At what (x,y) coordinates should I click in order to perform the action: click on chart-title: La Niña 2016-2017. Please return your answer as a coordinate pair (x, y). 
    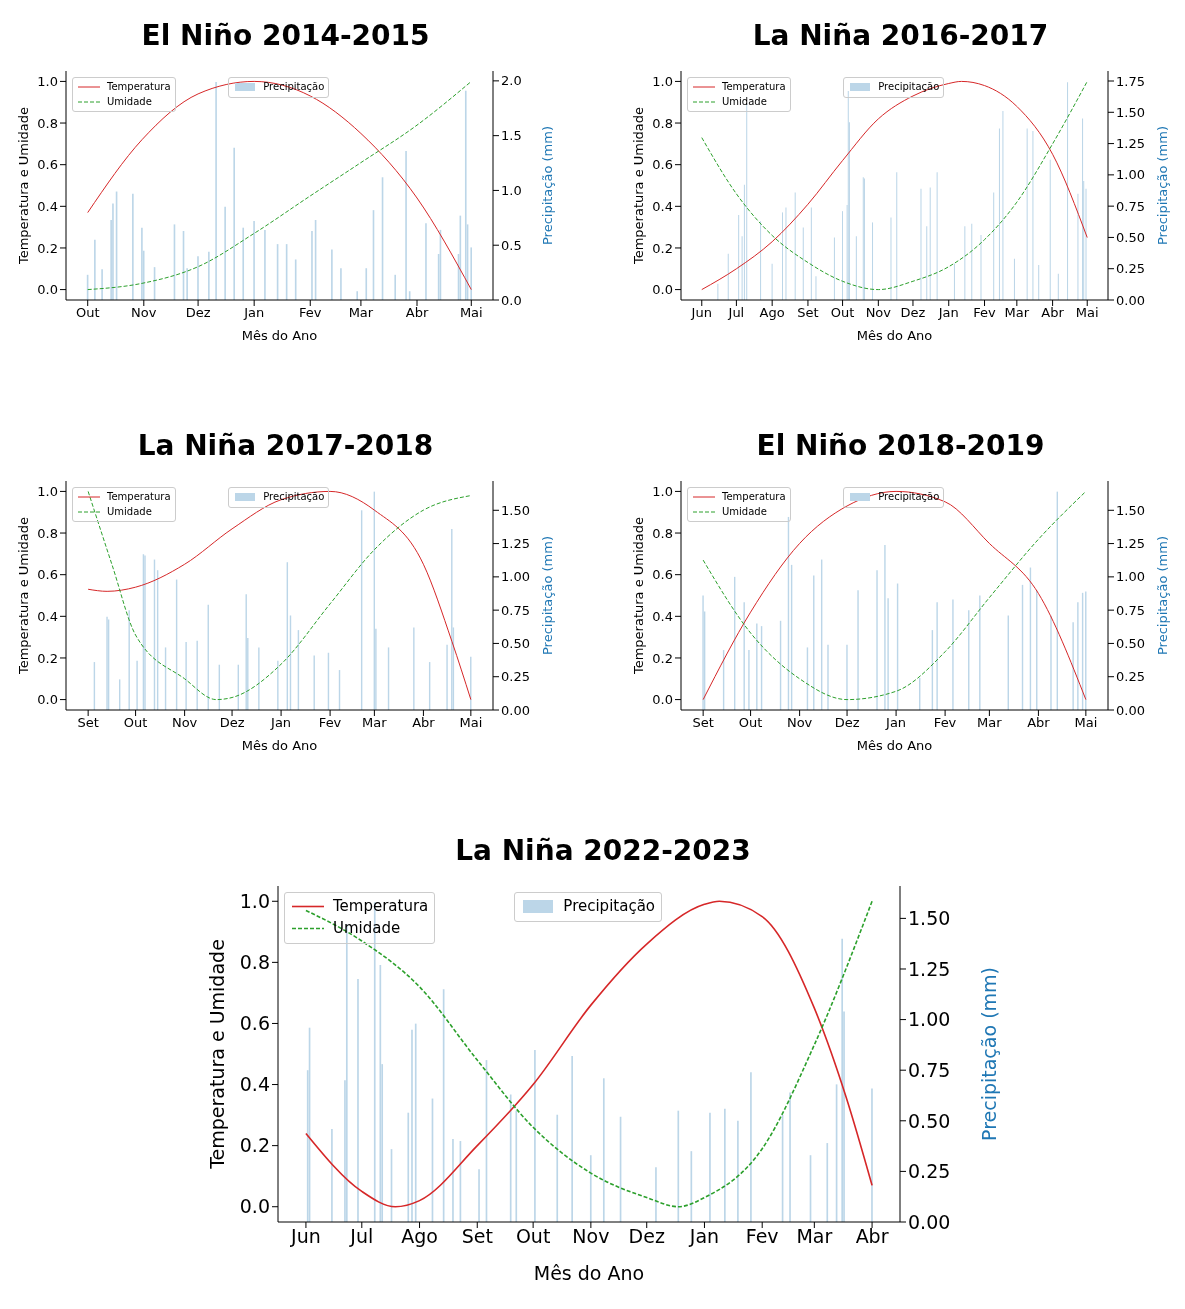
    Looking at the image, I should click on (900, 36).